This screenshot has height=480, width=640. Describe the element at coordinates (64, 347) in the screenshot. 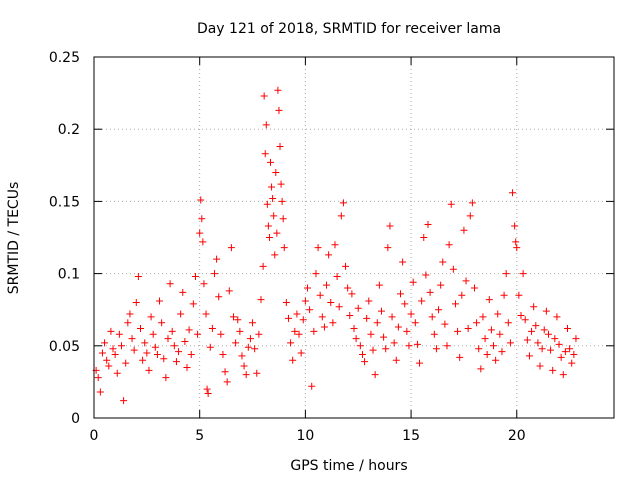

I see `y-tick-label: 0.05` at that location.